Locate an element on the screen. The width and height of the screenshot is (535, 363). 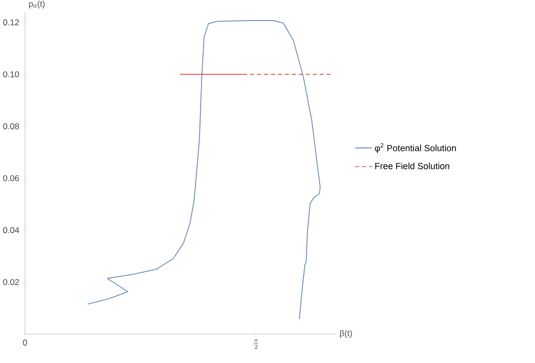
y-axis-title: p$_{α}$(t) is located at coordinates (37, 4).